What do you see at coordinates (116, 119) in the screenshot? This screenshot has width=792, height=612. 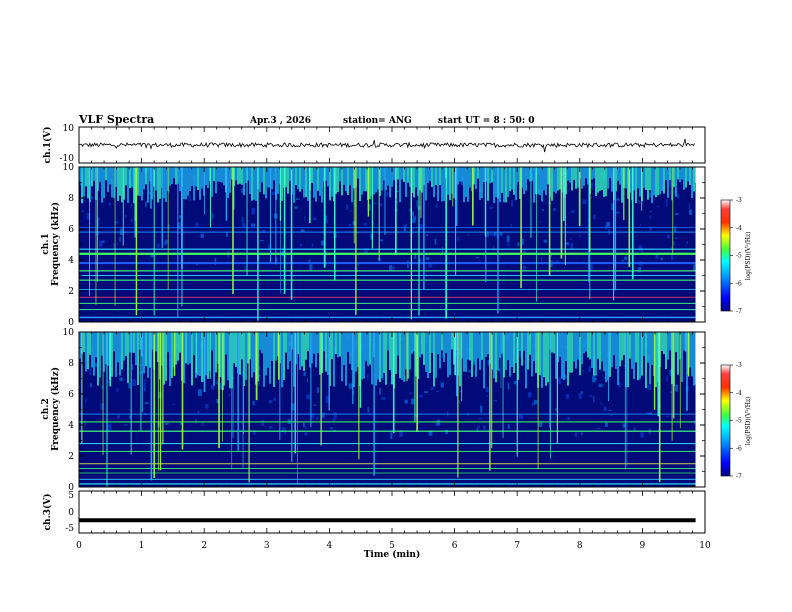 I see `figure-title: VLF Spectra` at bounding box center [116, 119].